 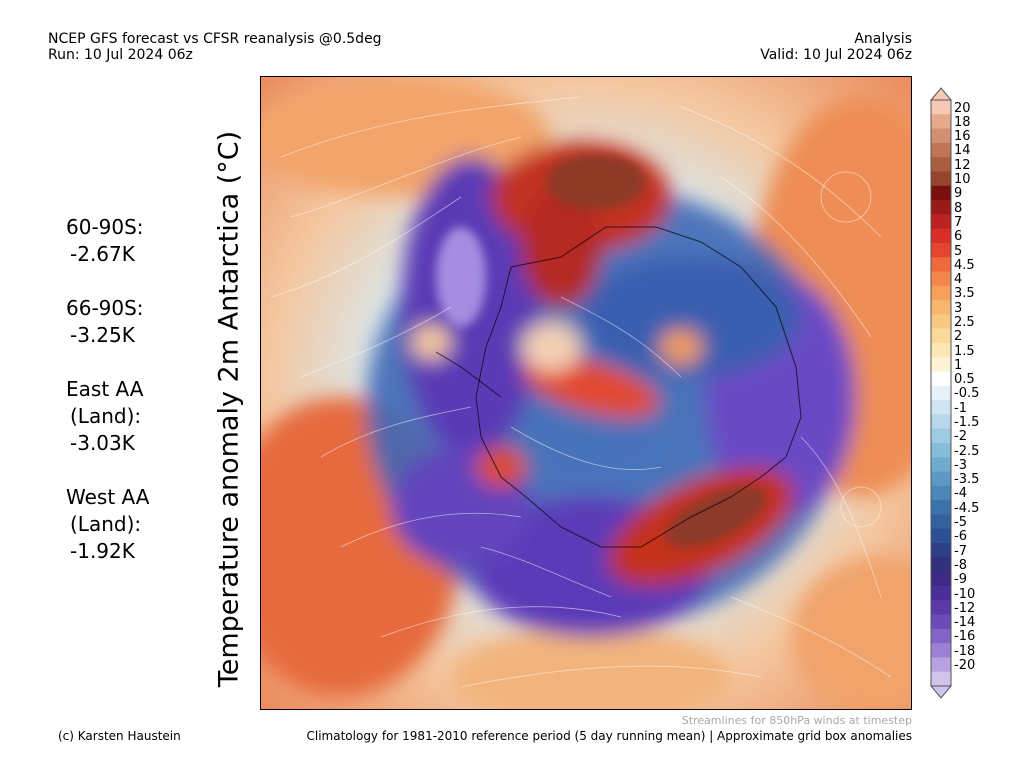 What do you see at coordinates (941, 692) in the screenshot?
I see `colorbar-min-arrow` at bounding box center [941, 692].